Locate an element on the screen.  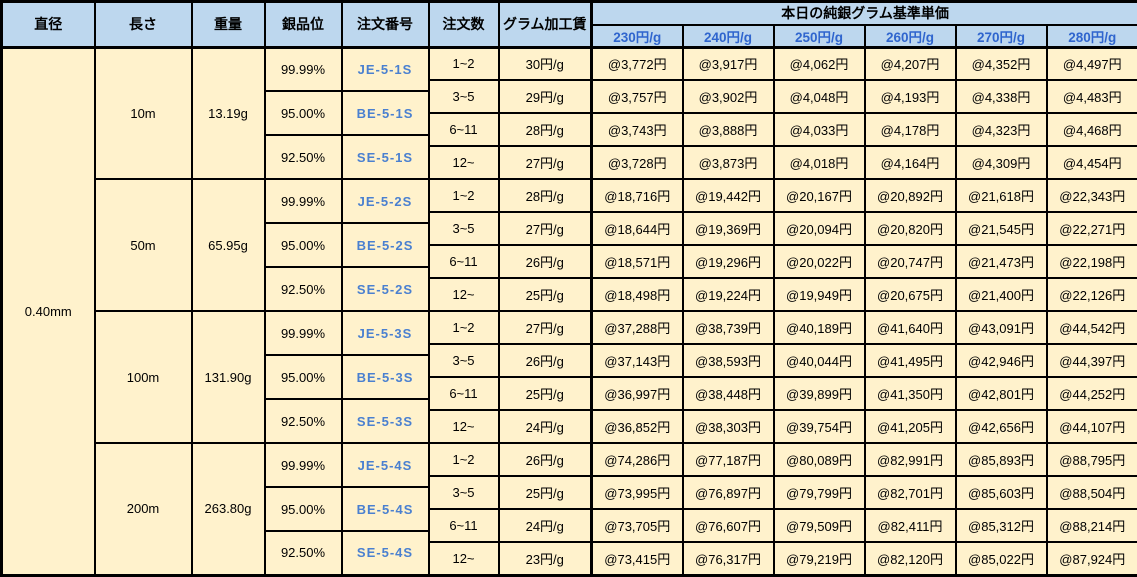
price-cell: @41,205円 is located at coordinates (910, 426).